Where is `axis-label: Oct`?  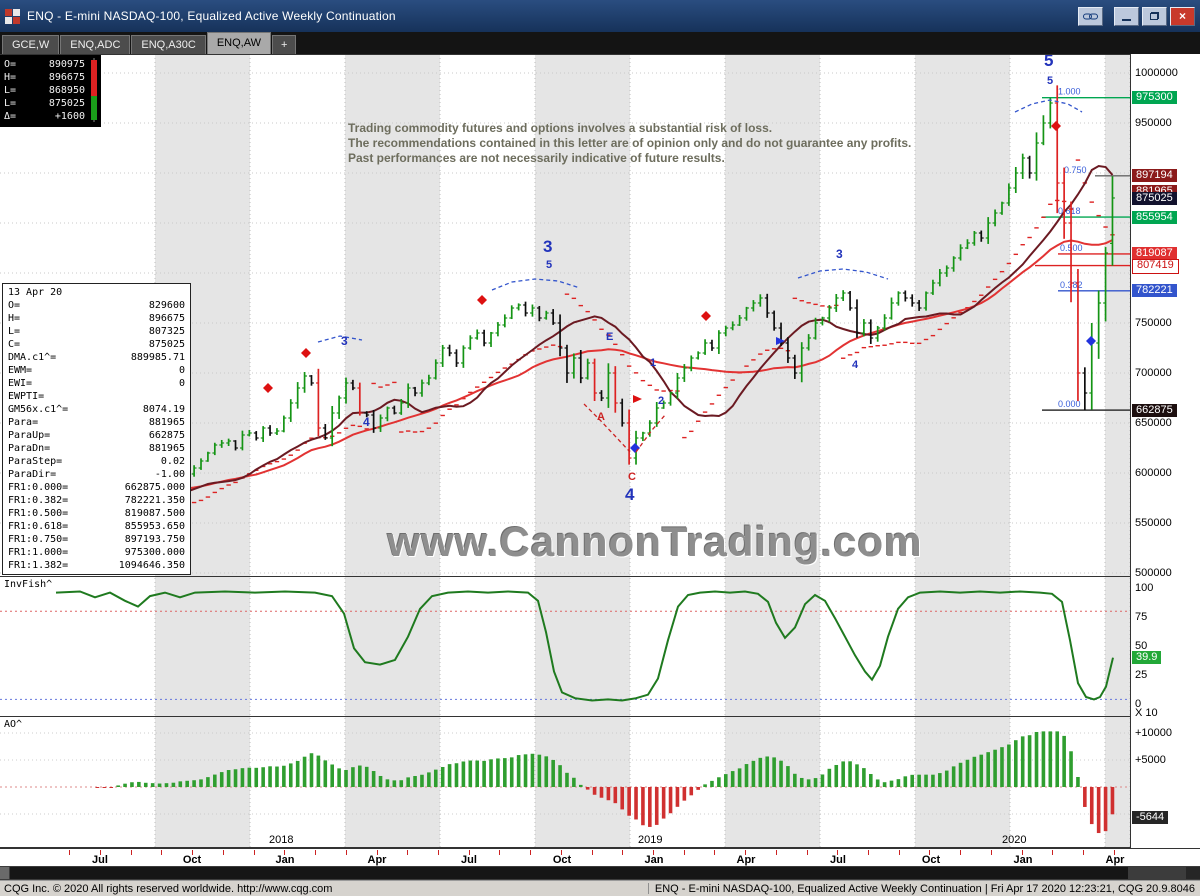
axis-label: Oct is located at coordinates (562, 860).